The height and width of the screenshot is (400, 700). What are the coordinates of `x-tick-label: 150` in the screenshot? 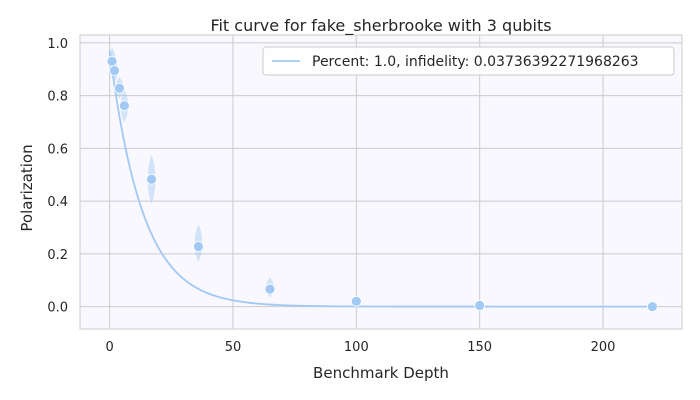 It's located at (479, 347).